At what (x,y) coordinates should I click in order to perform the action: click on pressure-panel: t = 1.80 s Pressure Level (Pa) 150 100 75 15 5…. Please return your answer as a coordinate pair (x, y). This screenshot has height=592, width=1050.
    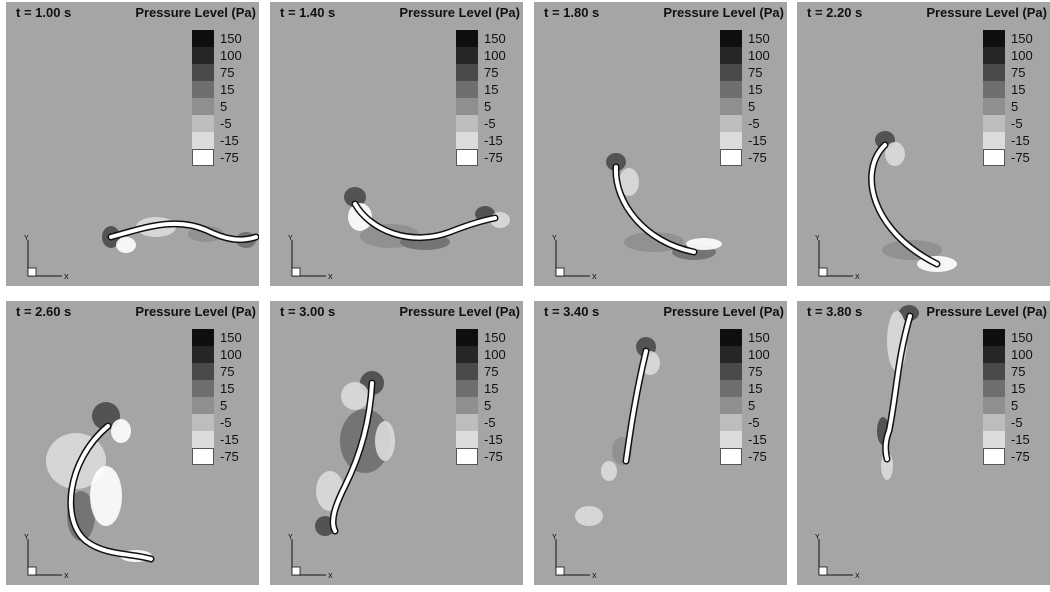
    Looking at the image, I should click on (660, 144).